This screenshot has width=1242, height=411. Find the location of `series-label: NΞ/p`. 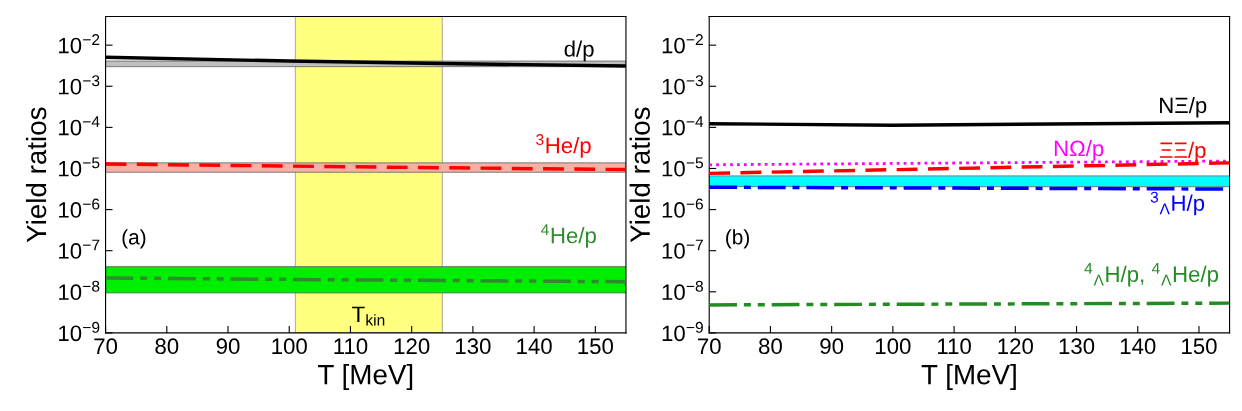

series-label: NΞ/p is located at coordinates (1183, 107).